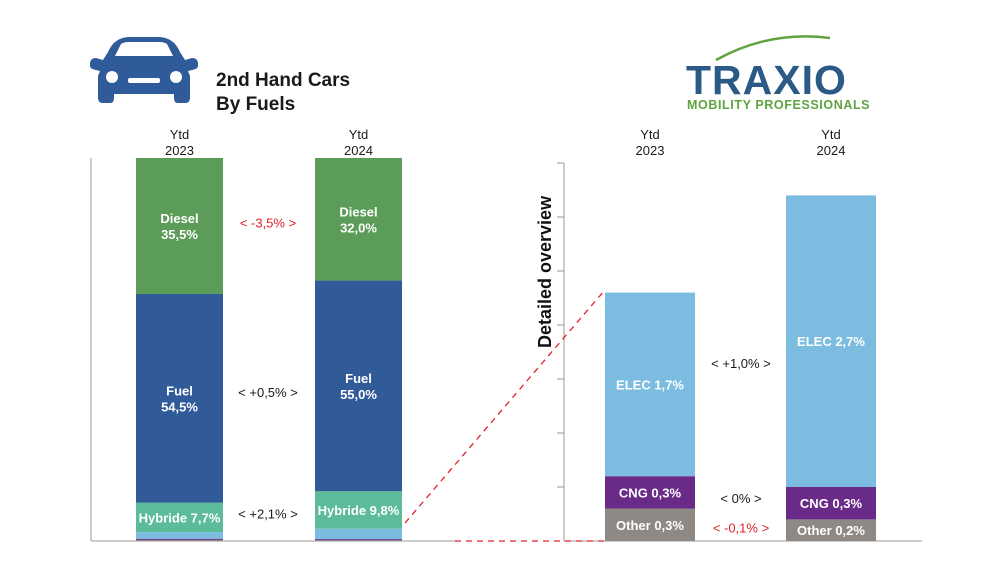 The image size is (1000, 562). I want to click on segment-label-elec: ELEC 2,7%, so click(831, 341).